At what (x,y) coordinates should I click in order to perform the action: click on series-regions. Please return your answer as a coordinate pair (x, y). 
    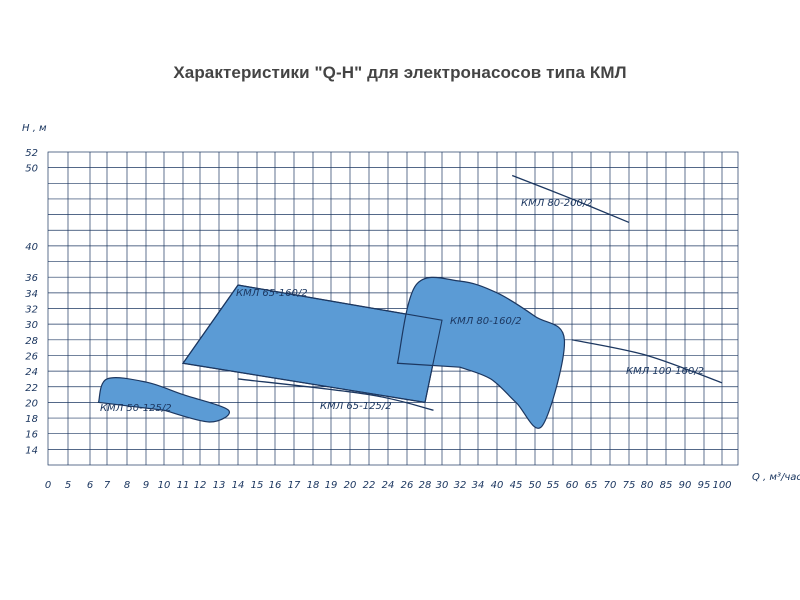
    Looking at the image, I should click on (331, 352).